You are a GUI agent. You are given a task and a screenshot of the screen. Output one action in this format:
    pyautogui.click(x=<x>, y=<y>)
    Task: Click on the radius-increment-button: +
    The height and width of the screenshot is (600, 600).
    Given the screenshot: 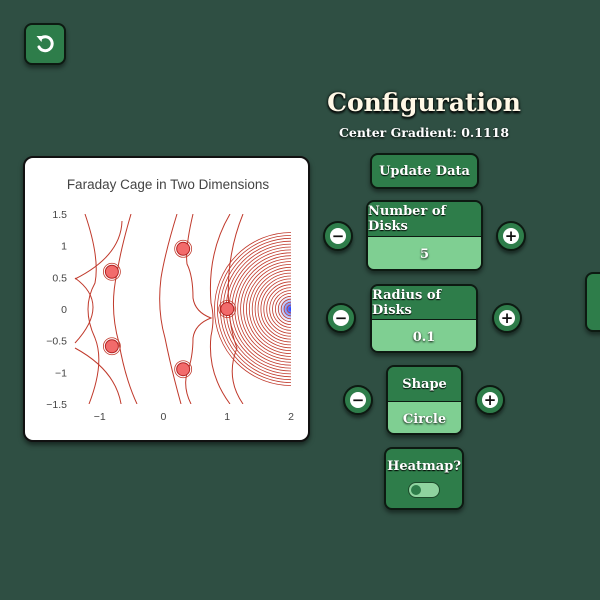 What is the action you would take?
    pyautogui.click(x=507, y=318)
    